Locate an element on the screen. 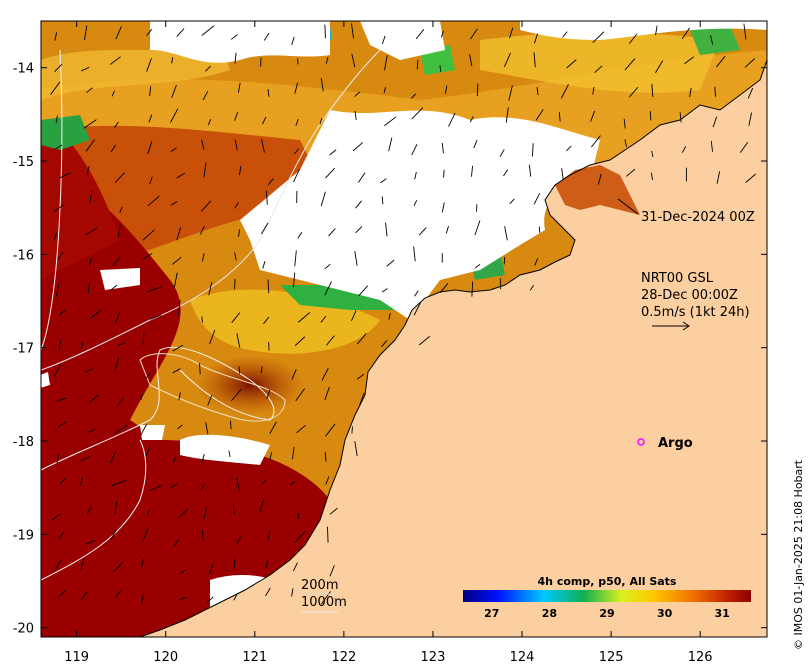  sst-warm-eddy is located at coordinates (250, 385).